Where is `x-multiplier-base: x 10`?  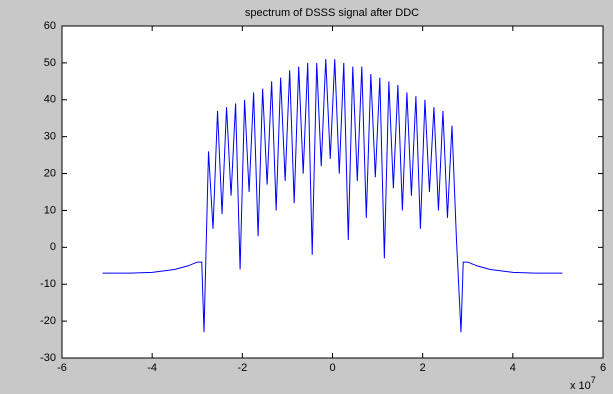 x-multiplier-base: x 10 is located at coordinates (580, 386).